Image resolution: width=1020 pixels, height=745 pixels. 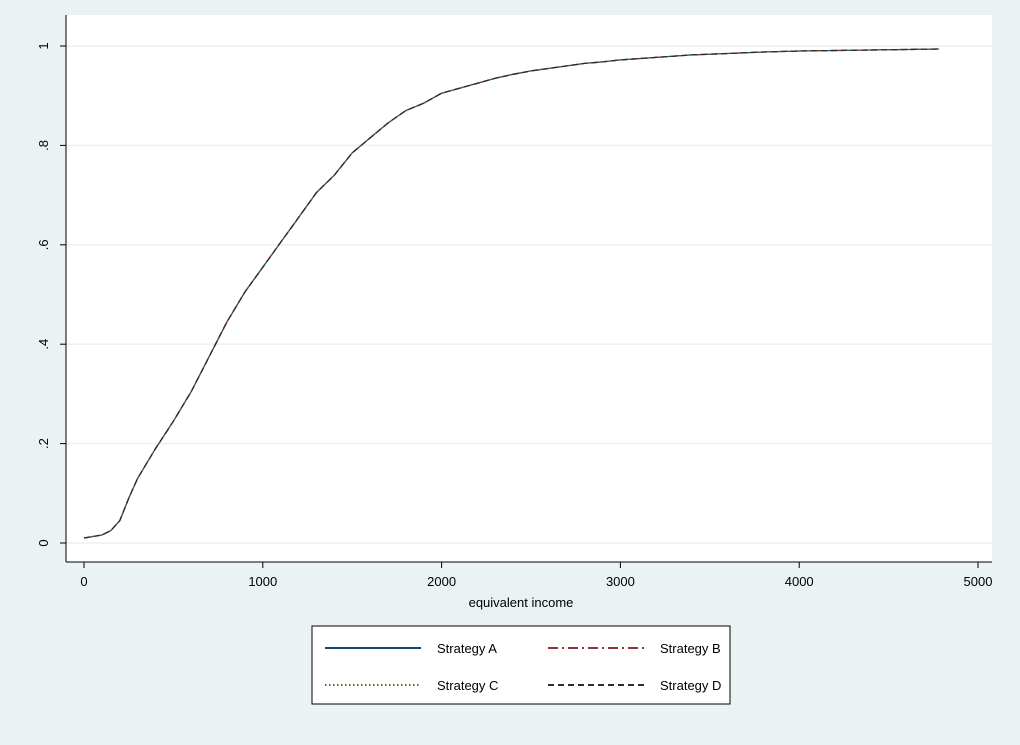 I want to click on legend: Strategy A Strategy B Strategy C Strategy D, so click(x=521, y=665).